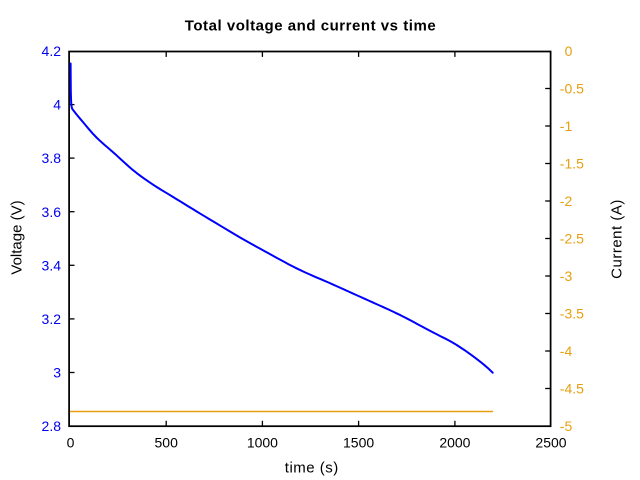 The image size is (640, 480). Describe the element at coordinates (167, 443) in the screenshot. I see `svg-text: 500` at that location.